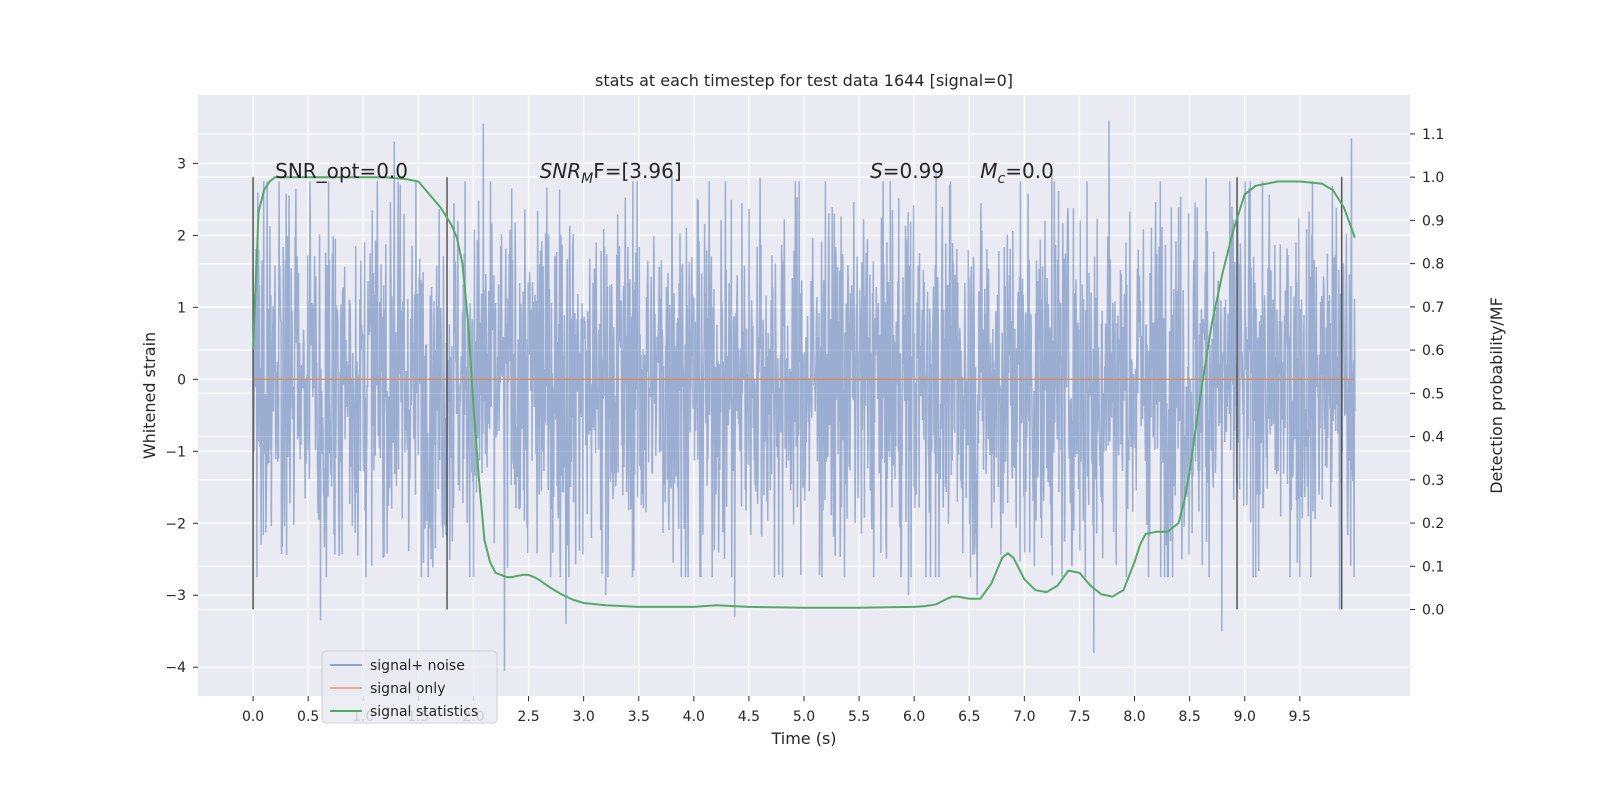  I want to click on x-tick-label: 9.5, so click(1300, 717).